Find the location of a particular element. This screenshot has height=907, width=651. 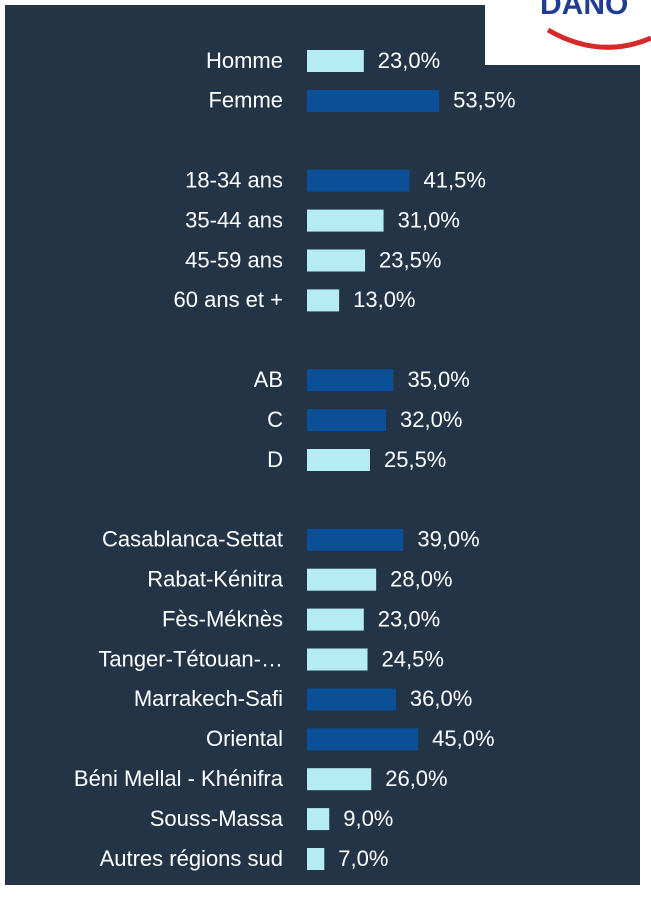

category-label: AB is located at coordinates (268, 379).